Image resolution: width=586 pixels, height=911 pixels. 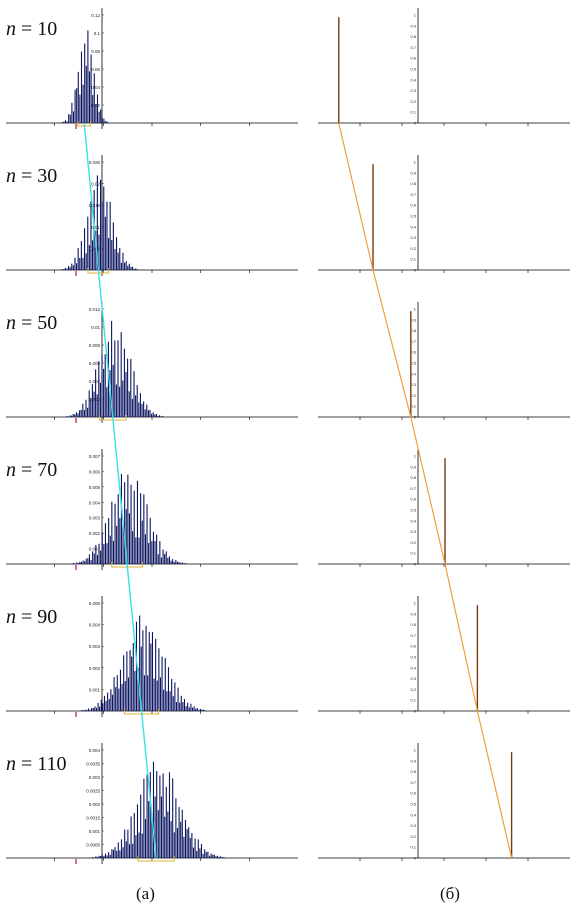 I want to click on y-tick-label: 0.0035, so click(x=93, y=764).